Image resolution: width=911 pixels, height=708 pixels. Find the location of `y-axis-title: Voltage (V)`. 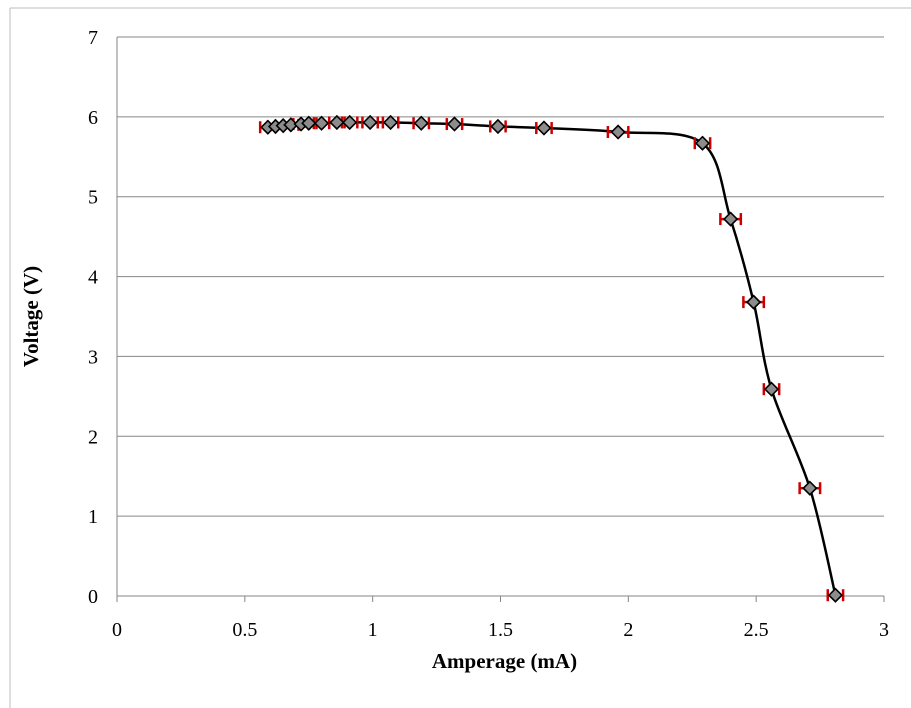

y-axis-title: Voltage (V) is located at coordinates (31, 316).